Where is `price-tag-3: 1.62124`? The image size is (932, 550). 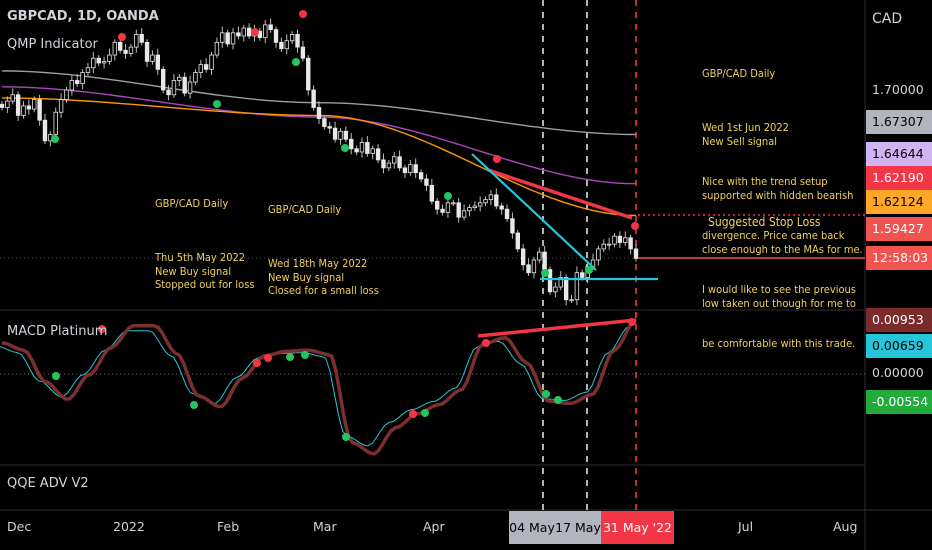
price-tag-3: 1.62124 is located at coordinates (899, 202).